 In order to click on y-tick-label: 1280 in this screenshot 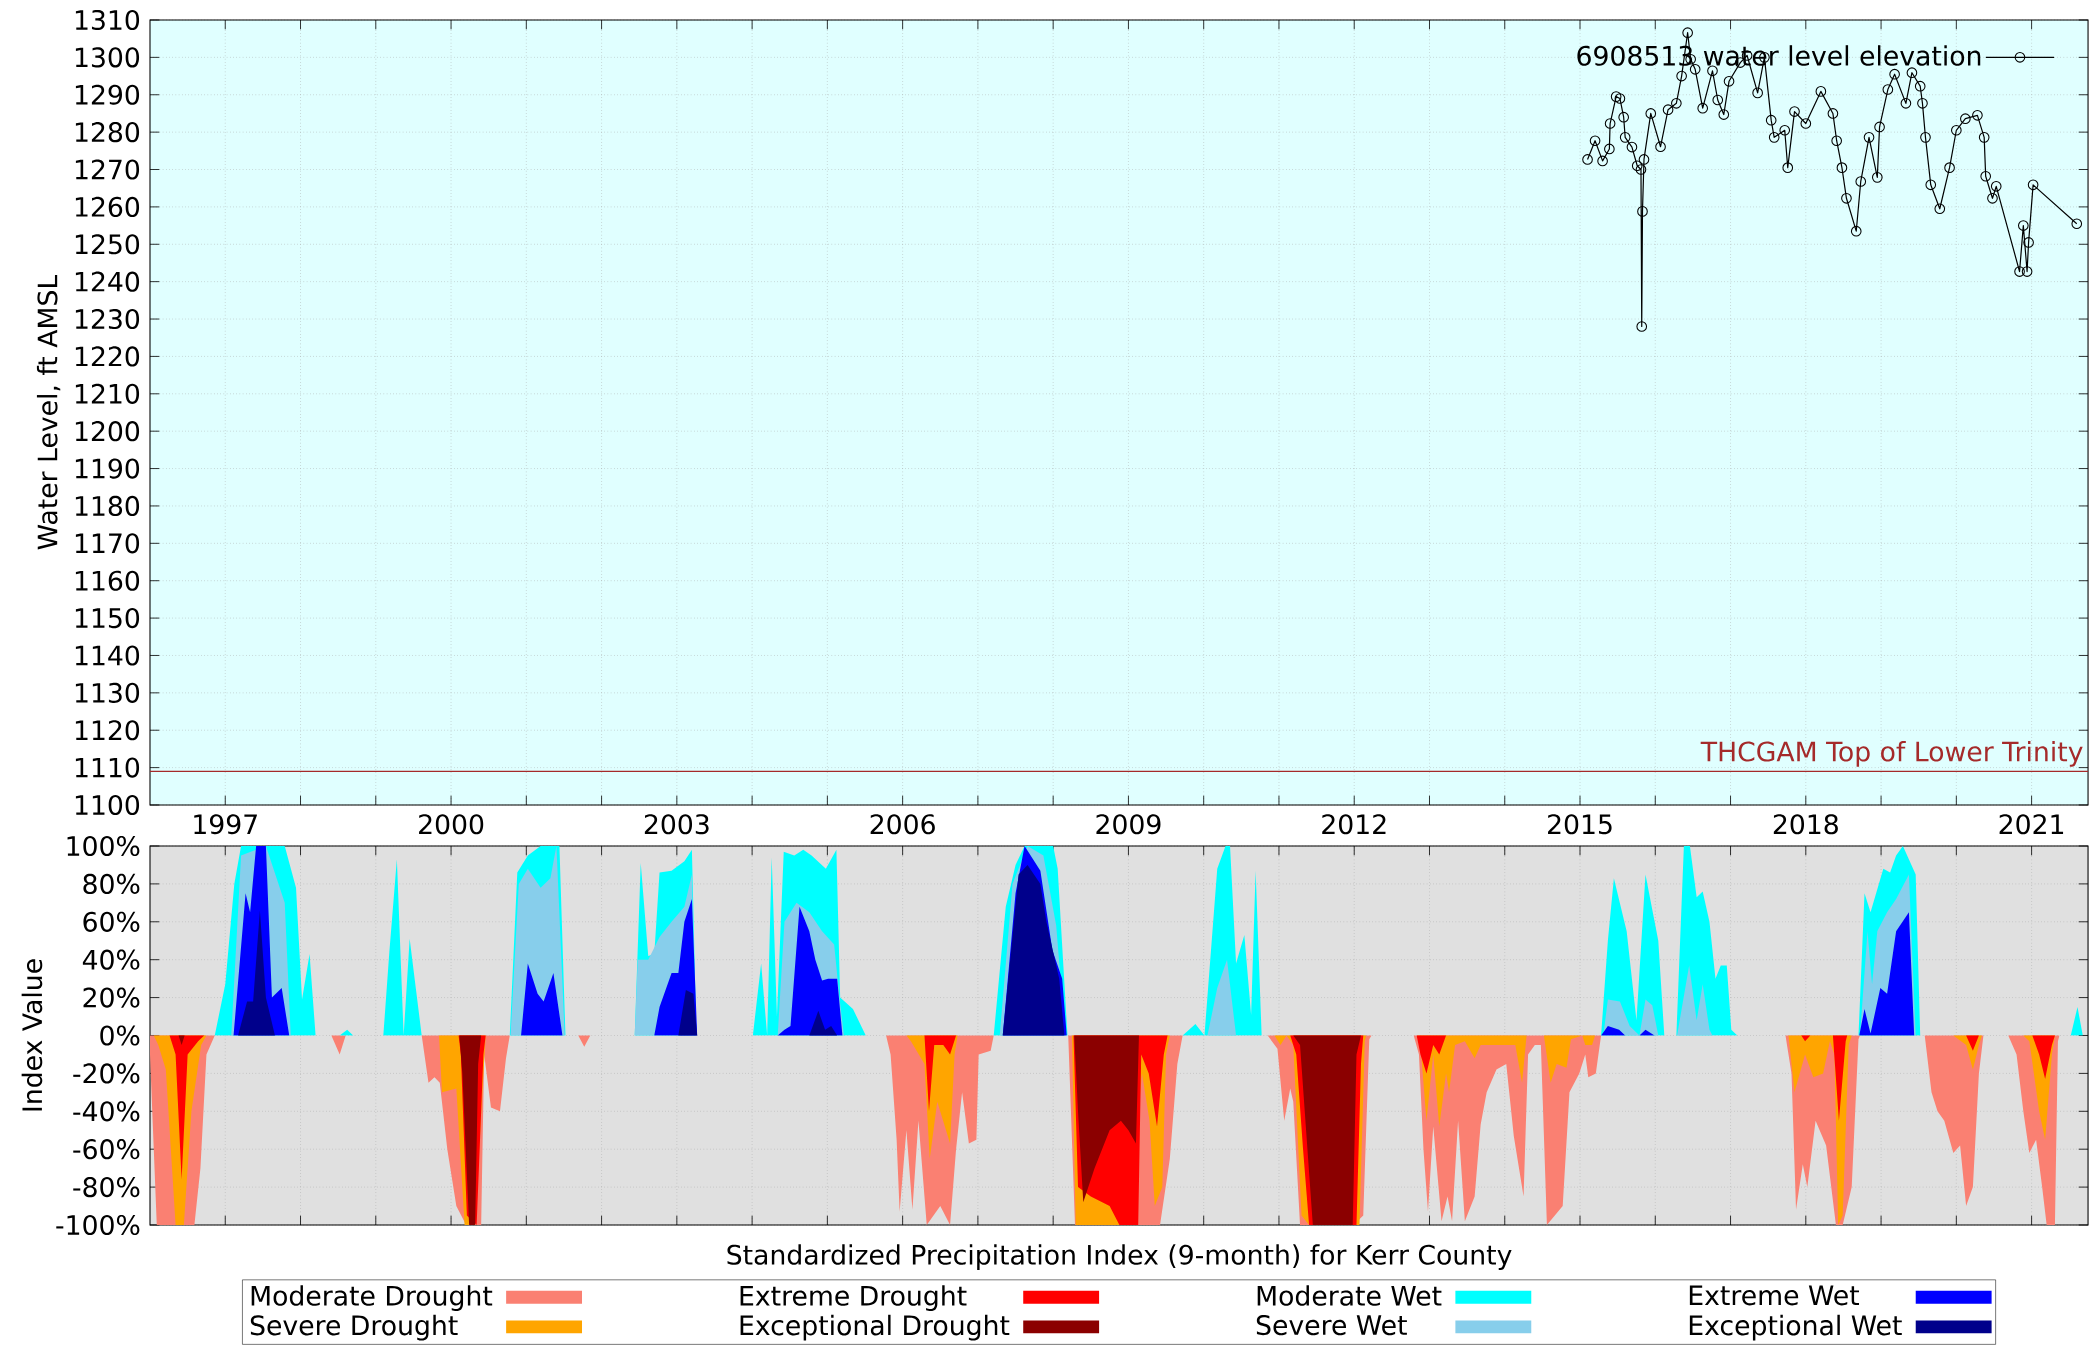, I will do `click(107, 132)`.